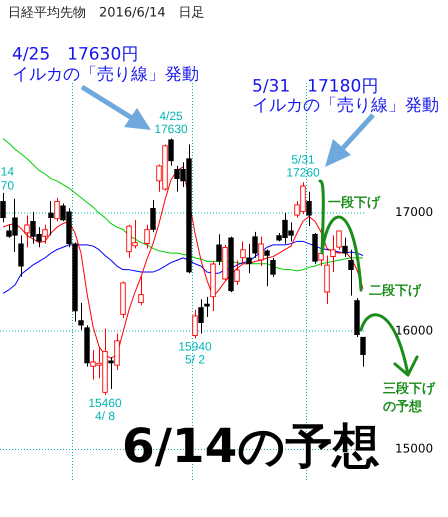  Describe the element at coordinates (354, 202) in the screenshot. I see `annotation: 一段下げ` at that location.